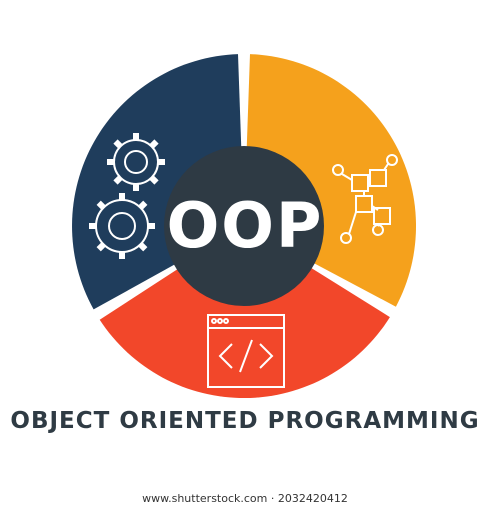  What do you see at coordinates (246, 351) in the screenshot?
I see `code-window-icon` at bounding box center [246, 351].